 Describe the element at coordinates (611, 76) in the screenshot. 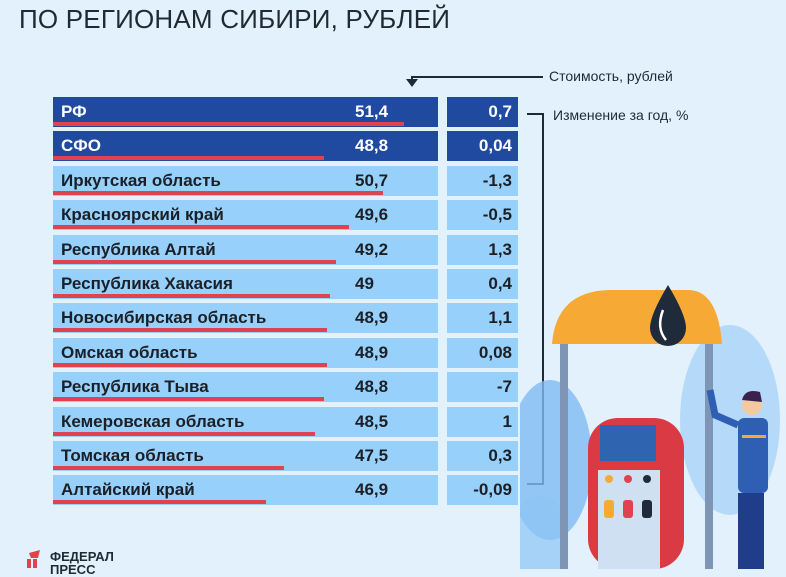

I see `legend-cost-label: Стоимость, рублей` at that location.